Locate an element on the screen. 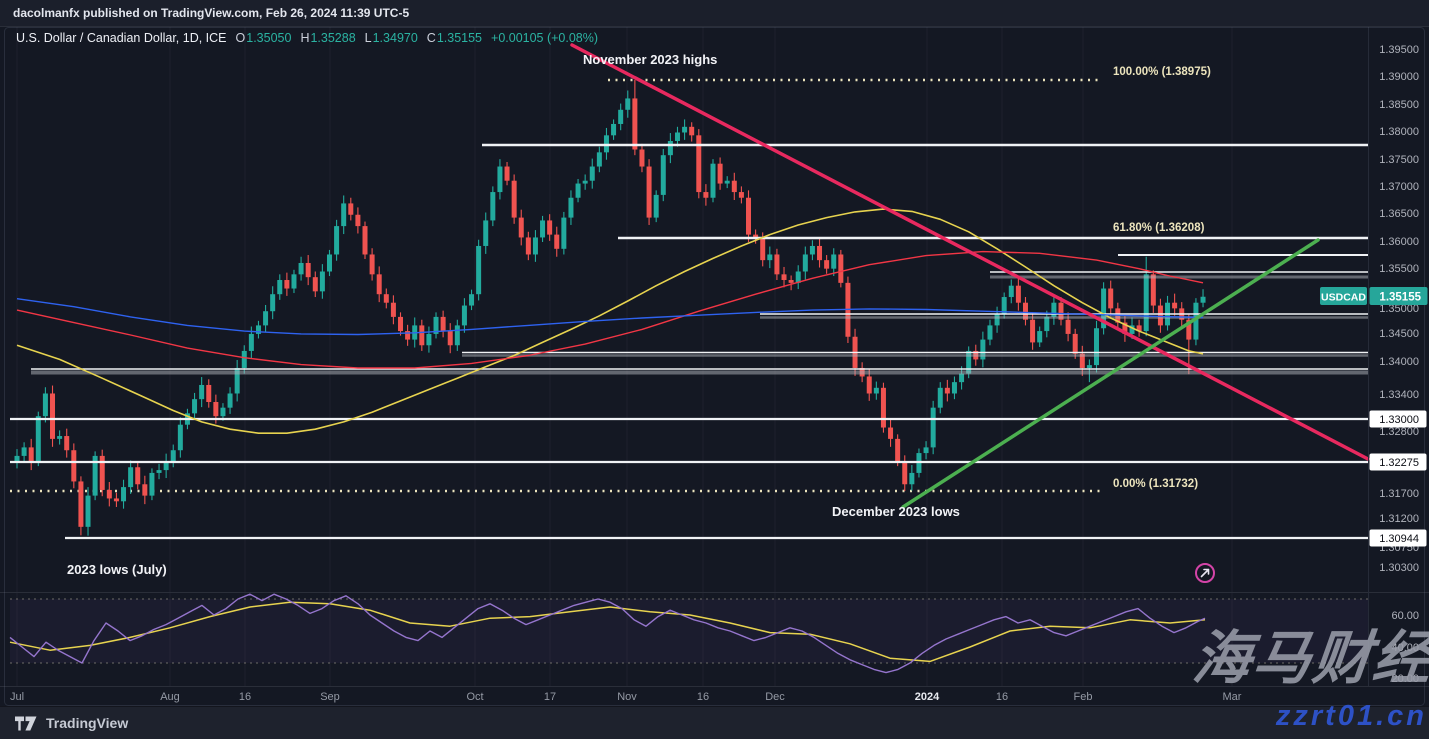  december-2023-lows-label: December 2023 lows is located at coordinates (896, 511).